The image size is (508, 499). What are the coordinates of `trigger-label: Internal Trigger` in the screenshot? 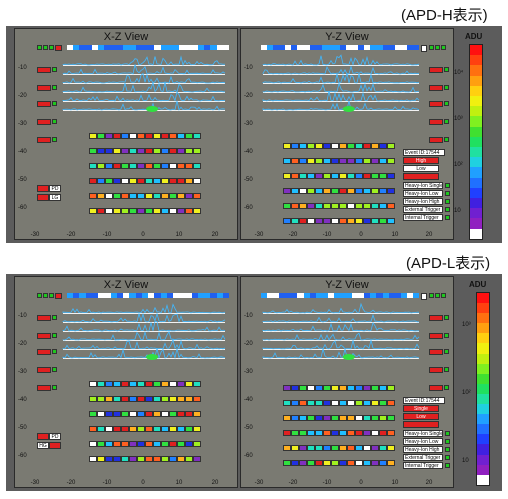 It's located at (423, 217).